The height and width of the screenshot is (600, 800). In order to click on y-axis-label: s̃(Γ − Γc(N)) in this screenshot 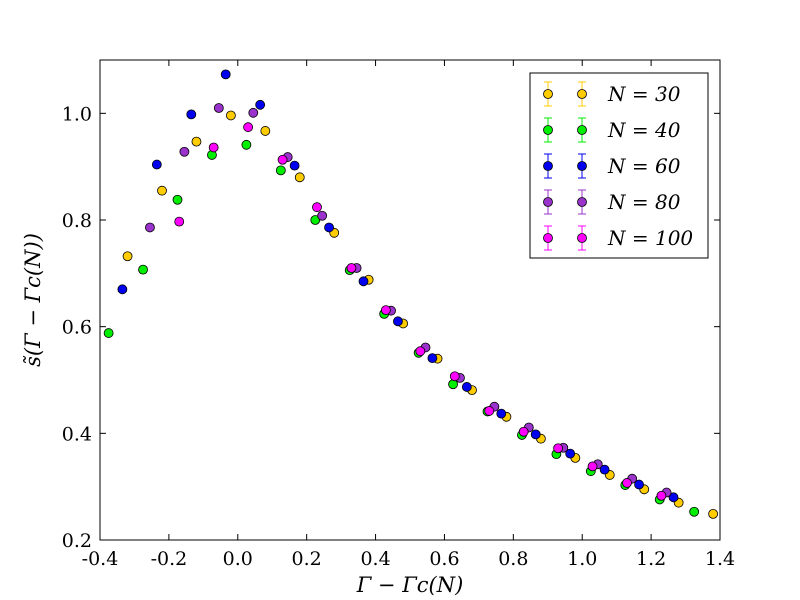, I will do `click(33, 300)`.